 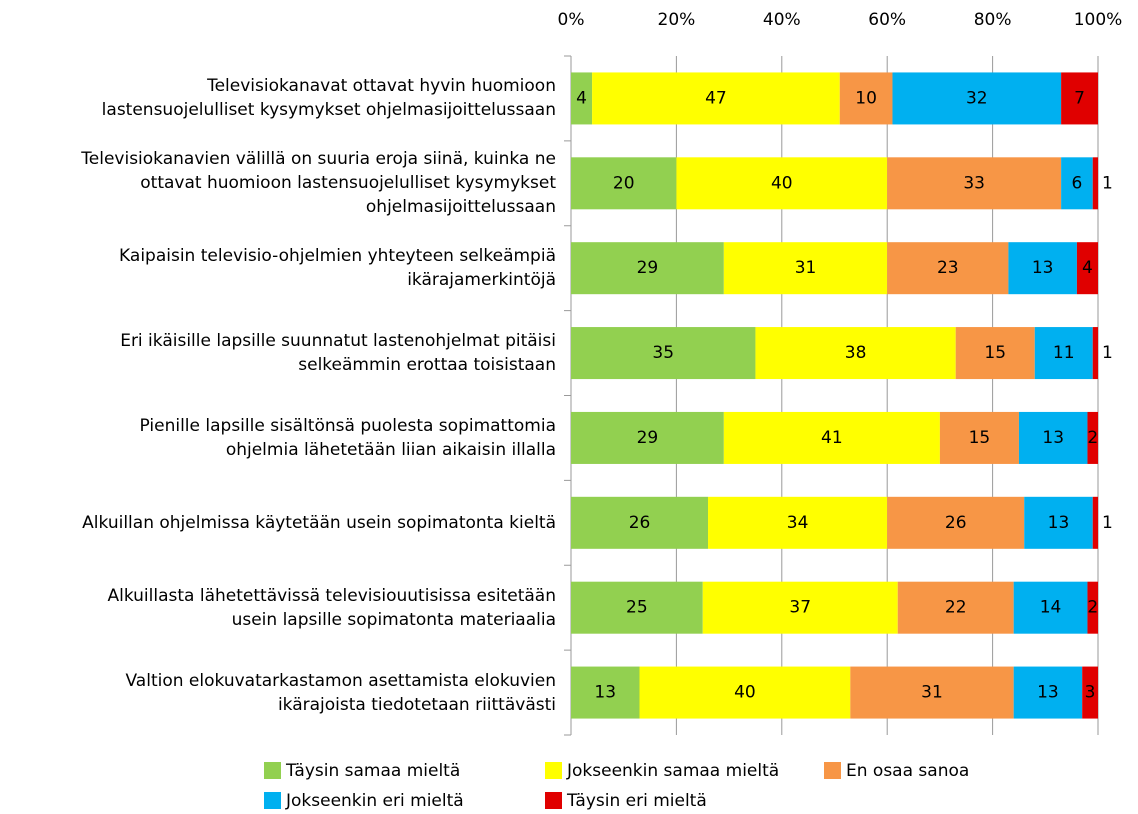 I want to click on data-label: 35, so click(x=663, y=353).